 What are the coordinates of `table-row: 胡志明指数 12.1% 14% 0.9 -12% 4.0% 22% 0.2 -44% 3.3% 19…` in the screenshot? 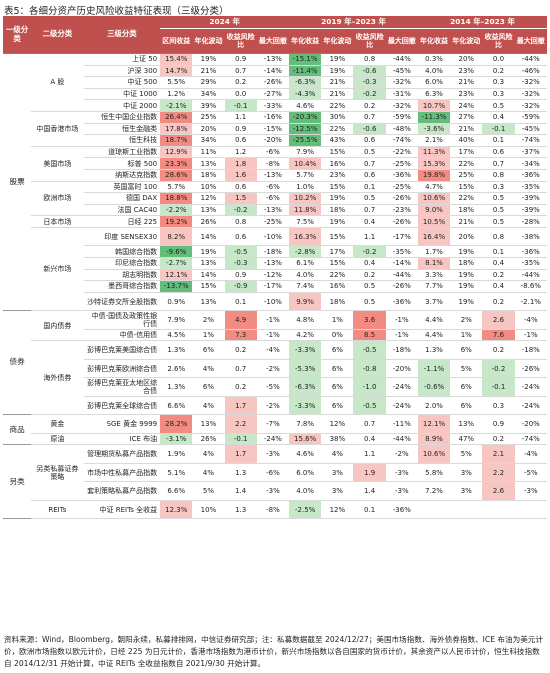 It's located at (275, 275).